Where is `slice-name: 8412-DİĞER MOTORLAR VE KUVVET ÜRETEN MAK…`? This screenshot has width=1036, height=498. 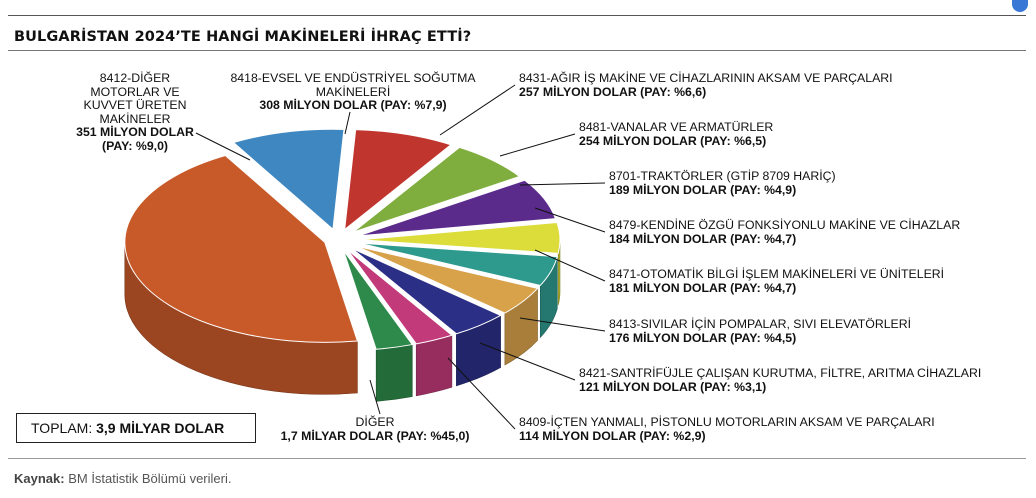
slice-name: 8412-DİĞER MOTORLAR VE KUVVET ÜRETEN MAK… is located at coordinates (135, 98).